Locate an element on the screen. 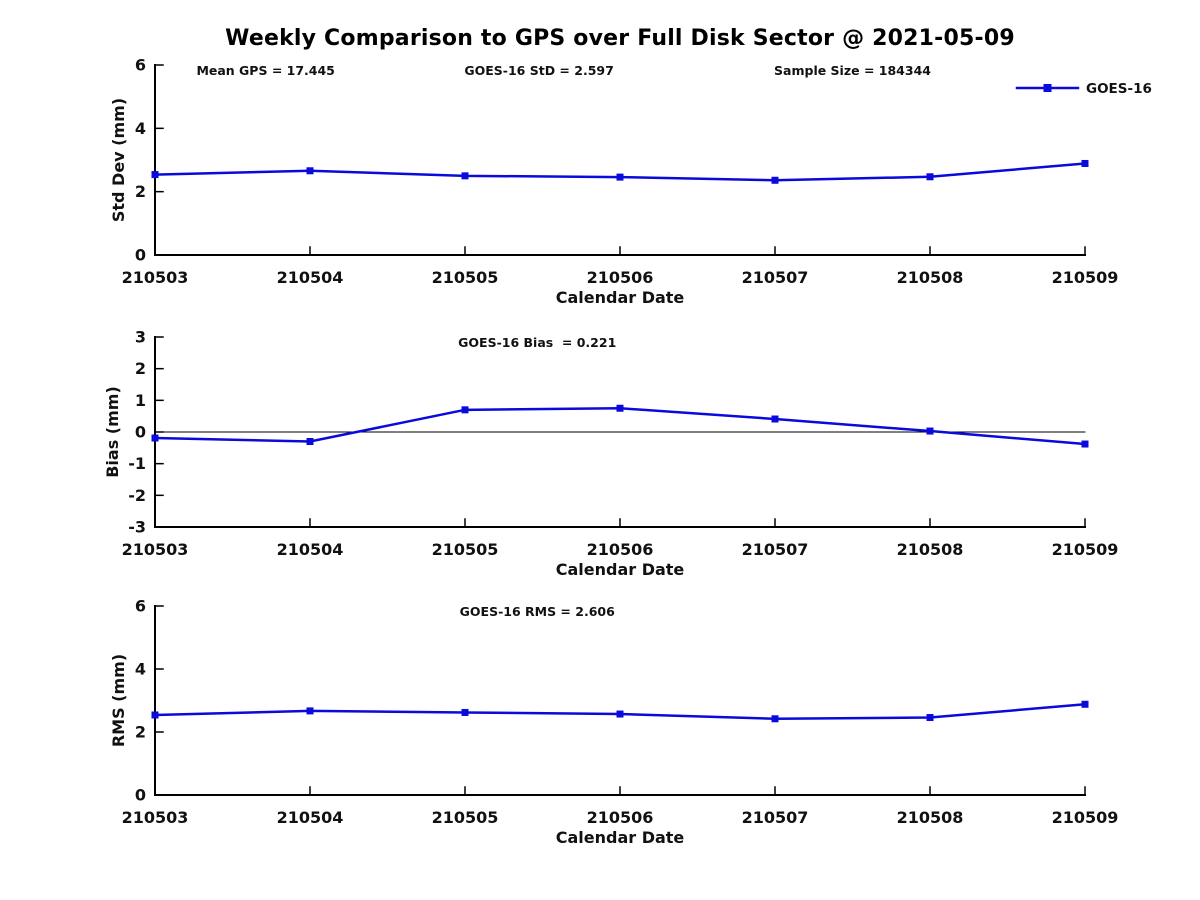 The width and height of the screenshot is (1200, 900). stat-annotation: GOES-16 StD = 2.597 is located at coordinates (538, 70).